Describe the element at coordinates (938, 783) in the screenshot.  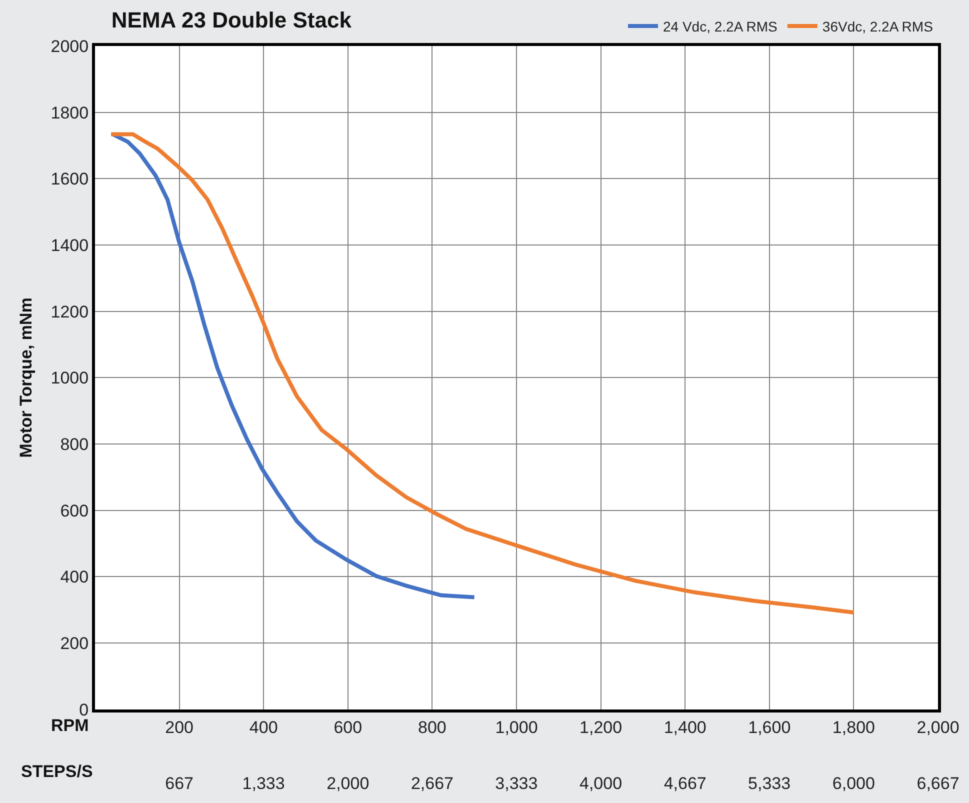
I see `x2-tick-label: 6,667` at that location.